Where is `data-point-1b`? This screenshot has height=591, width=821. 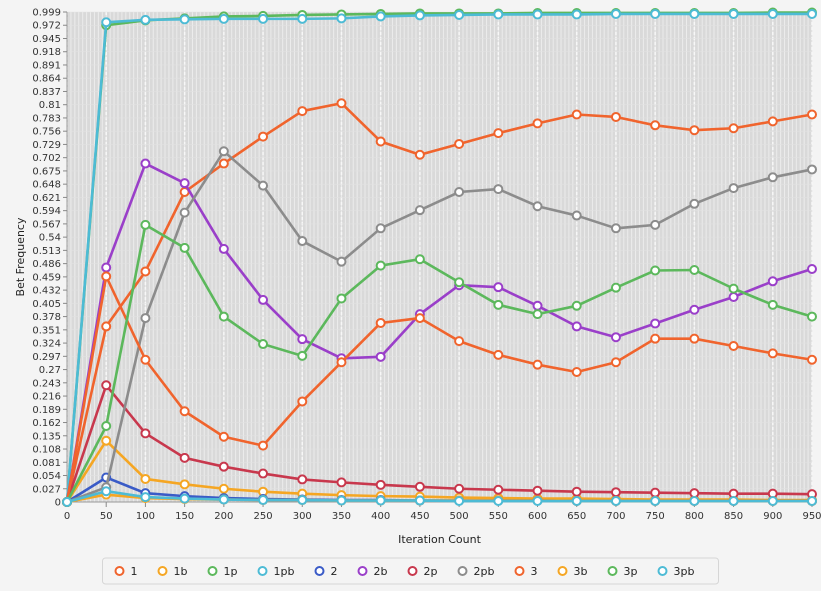 data-point-1b is located at coordinates (106, 440).